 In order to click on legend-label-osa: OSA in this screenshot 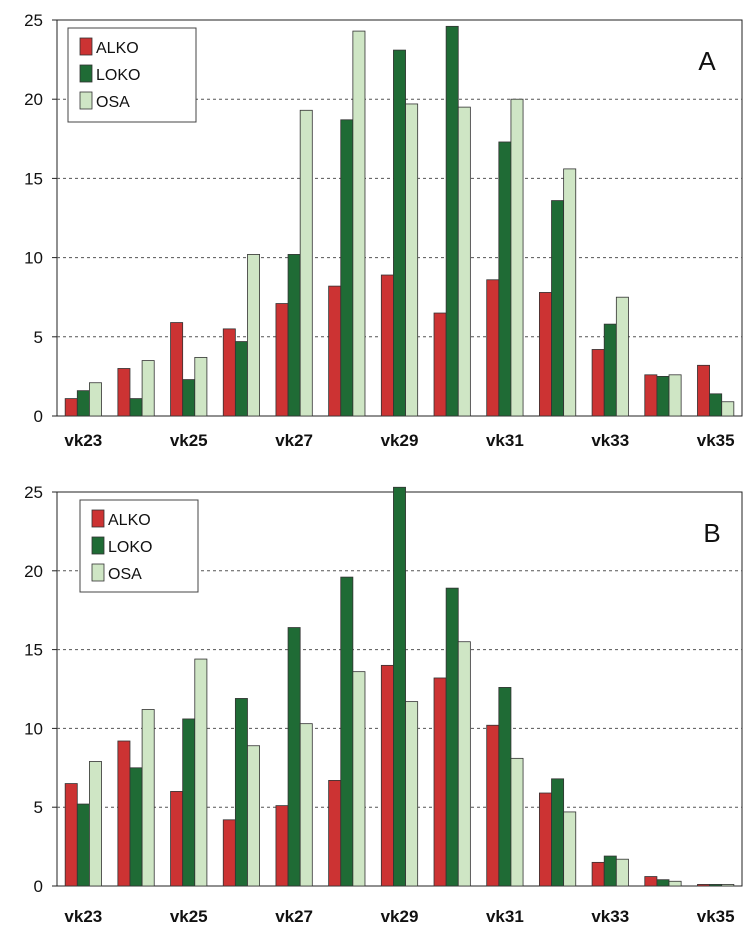, I will do `click(113, 102)`.